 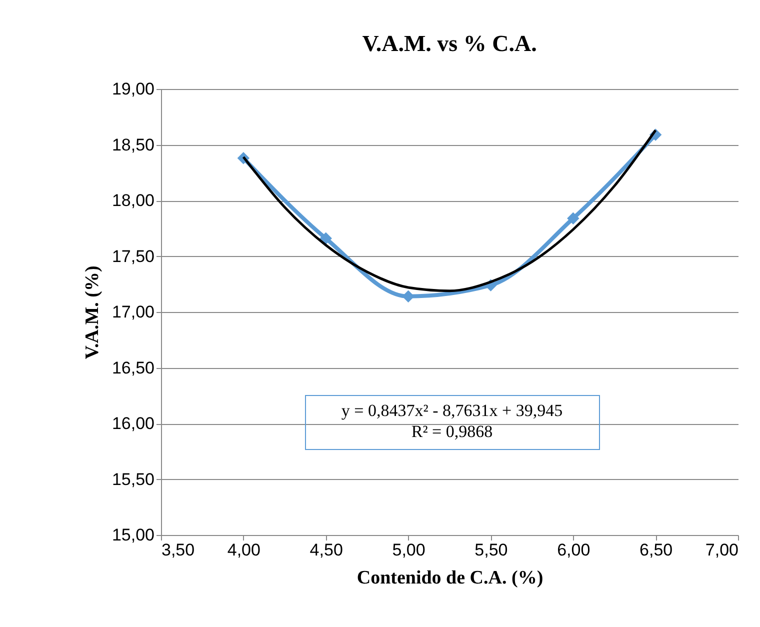 What do you see at coordinates (491, 550) in the screenshot?
I see `x-tick-label: 5,50` at bounding box center [491, 550].